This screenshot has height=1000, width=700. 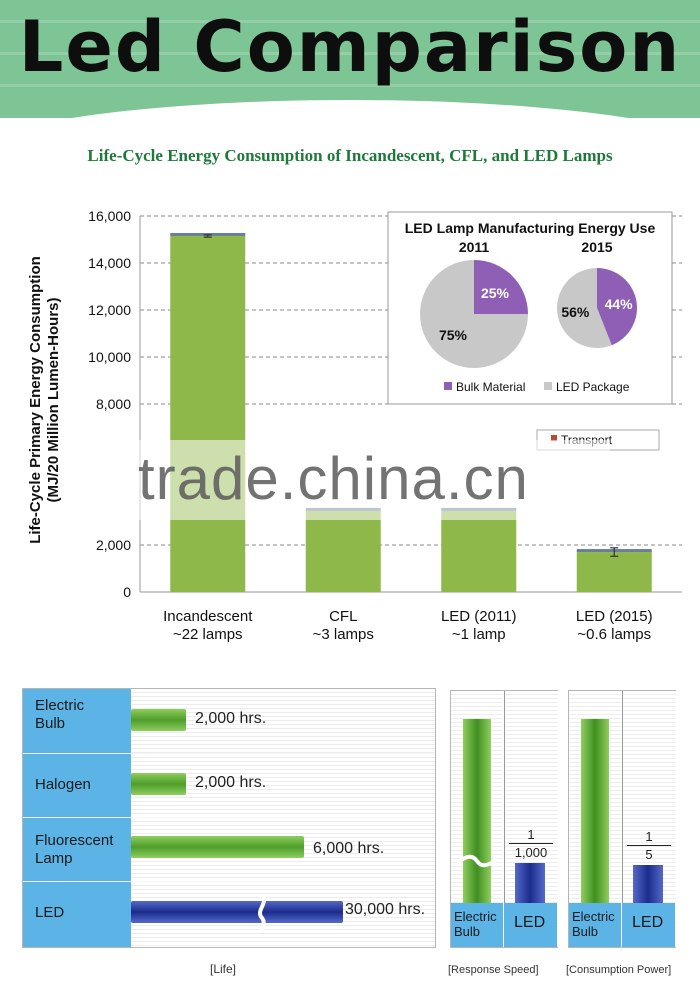 I want to click on pie-slice-label: 25%, so click(x=495, y=293).